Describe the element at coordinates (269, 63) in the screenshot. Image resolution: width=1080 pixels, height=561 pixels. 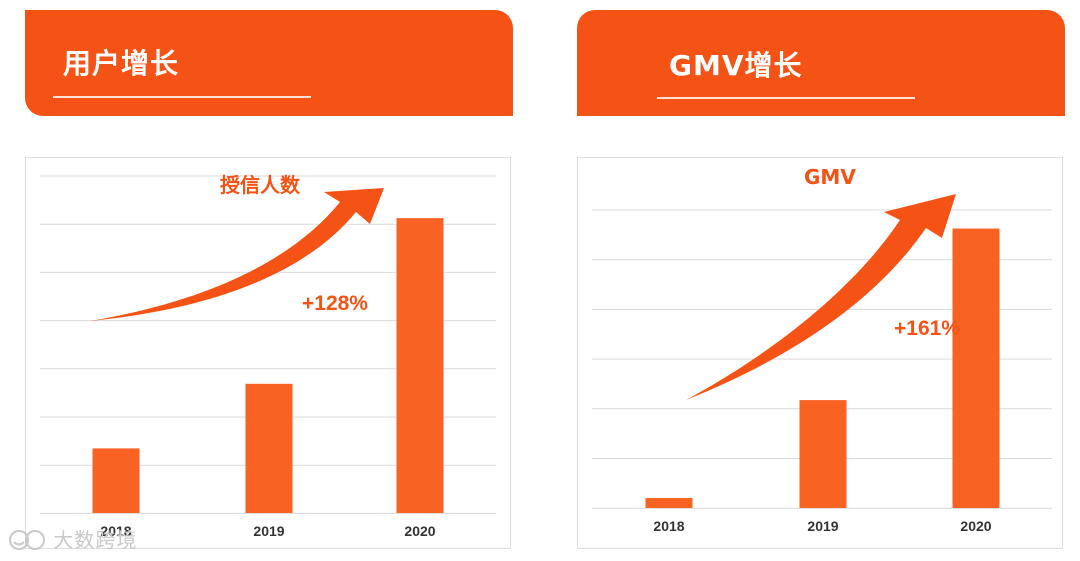
I see `panel-header: 用户增长` at that location.